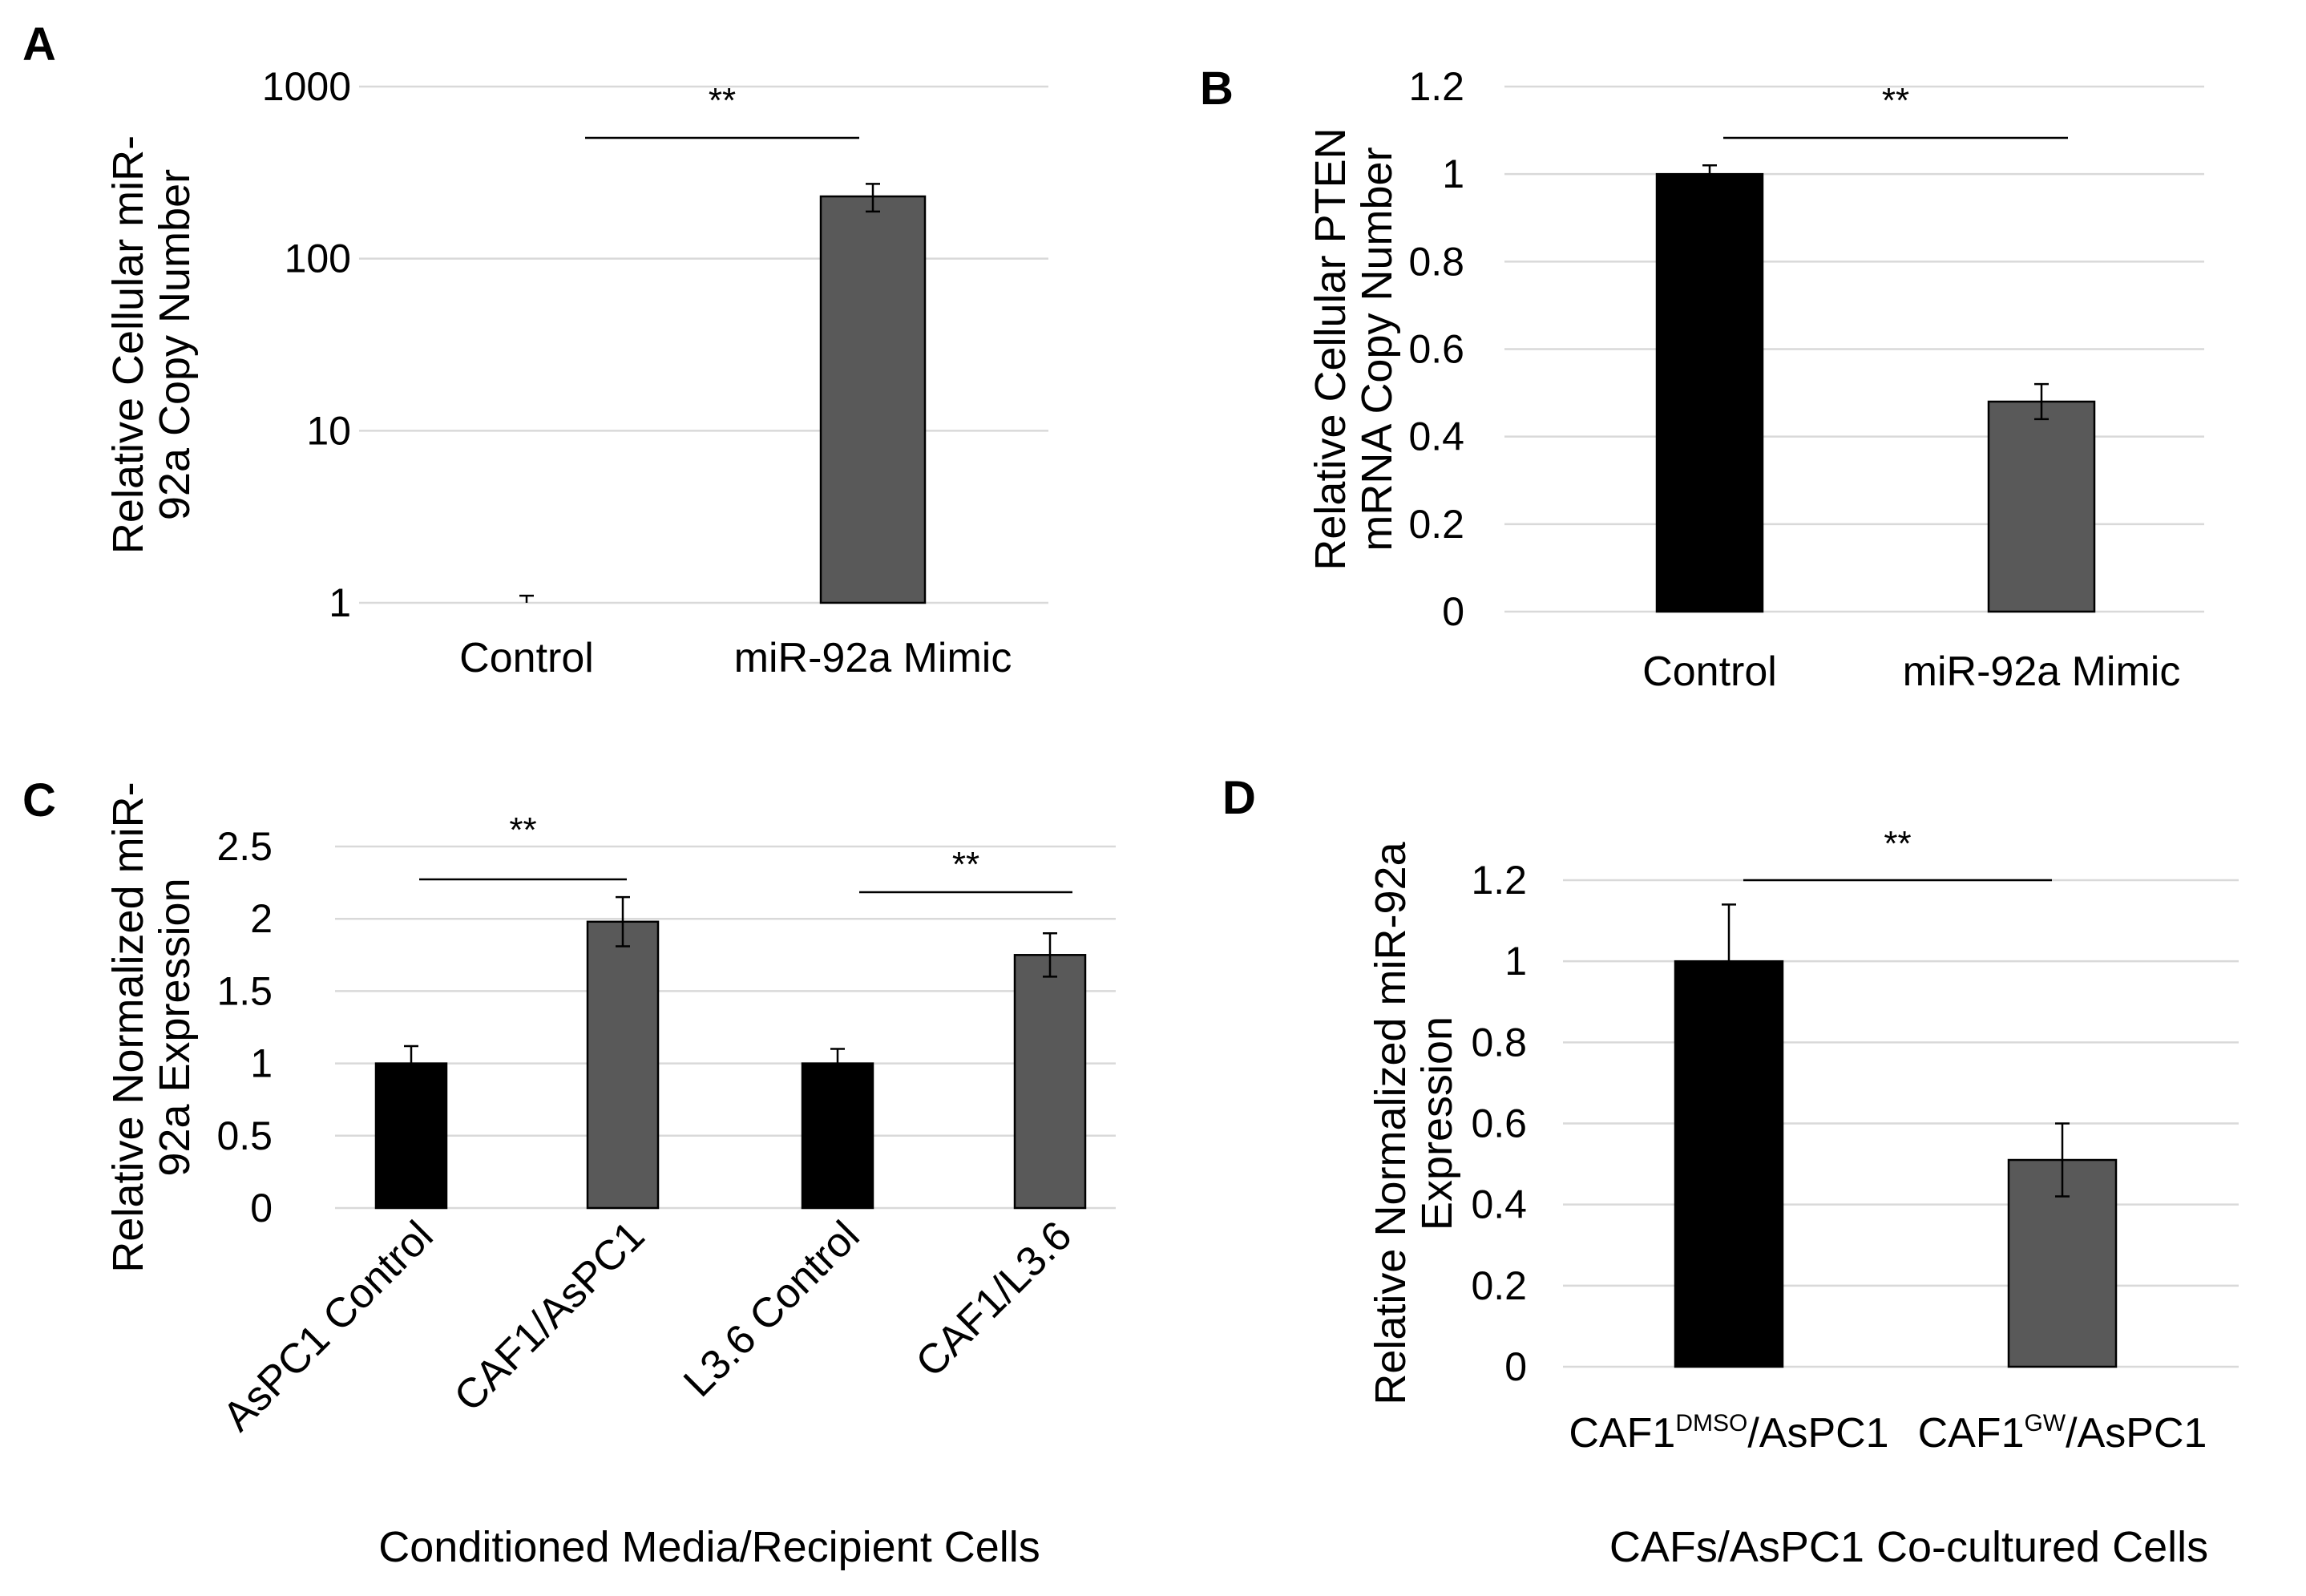 The width and height of the screenshot is (2306, 1596). I want to click on y-axis-title-line: Relative Cellular miR-, so click(128, 344).